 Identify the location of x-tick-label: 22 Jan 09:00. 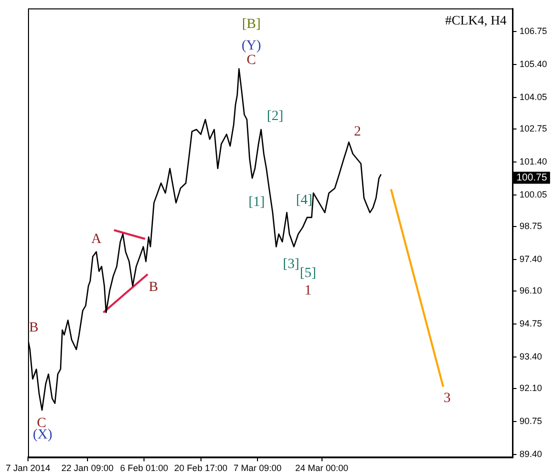
(87, 468).